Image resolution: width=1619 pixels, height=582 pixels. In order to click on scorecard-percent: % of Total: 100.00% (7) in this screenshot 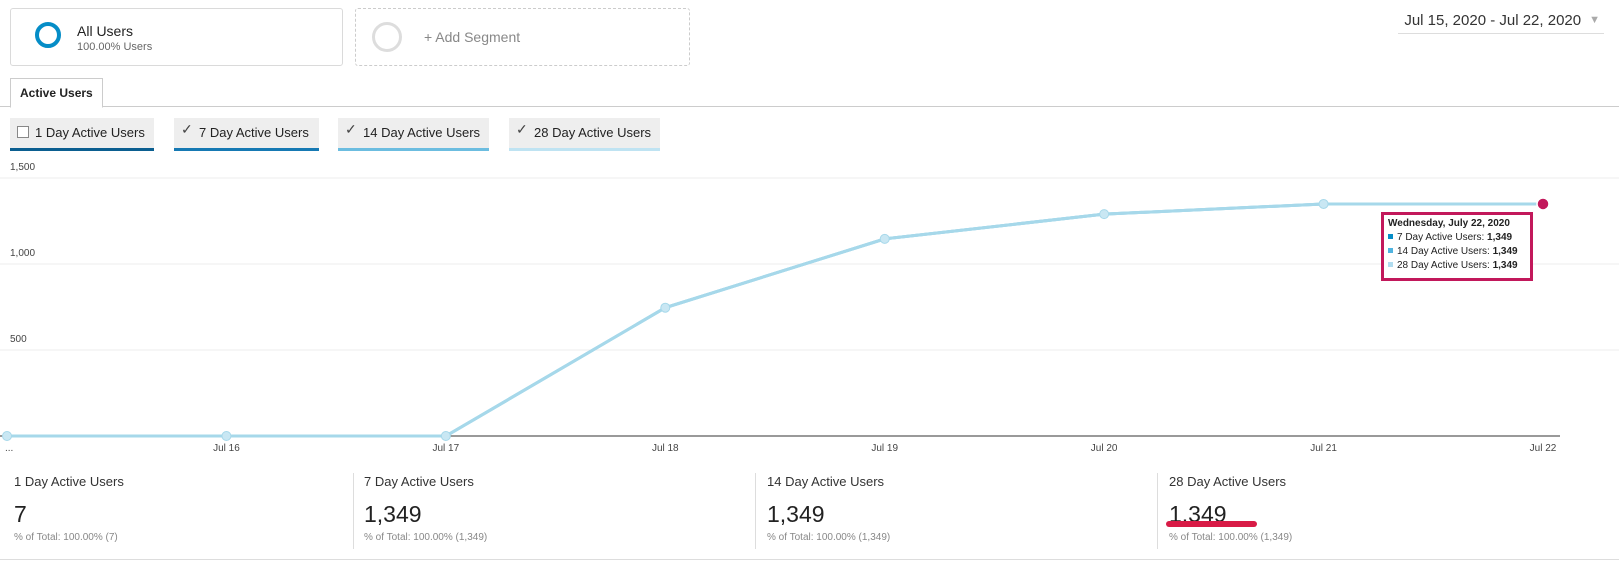, I will do `click(66, 537)`.